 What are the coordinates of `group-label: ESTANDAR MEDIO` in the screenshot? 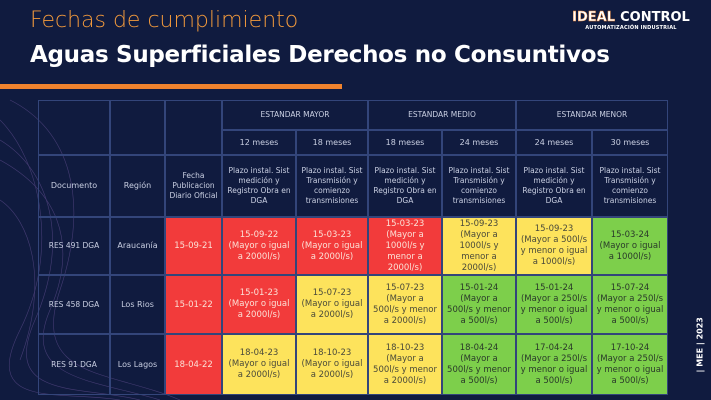 It's located at (442, 114).